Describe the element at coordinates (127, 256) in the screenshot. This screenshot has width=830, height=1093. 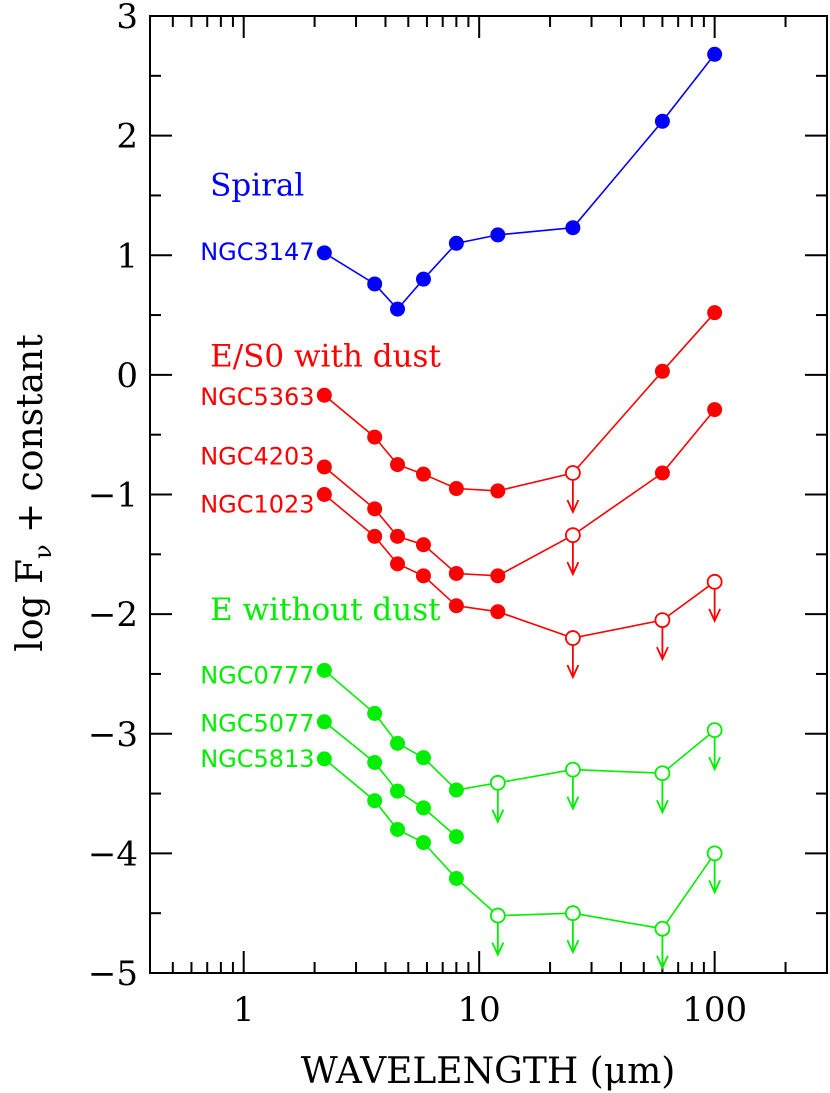
I see `y-tick-label: 1` at that location.